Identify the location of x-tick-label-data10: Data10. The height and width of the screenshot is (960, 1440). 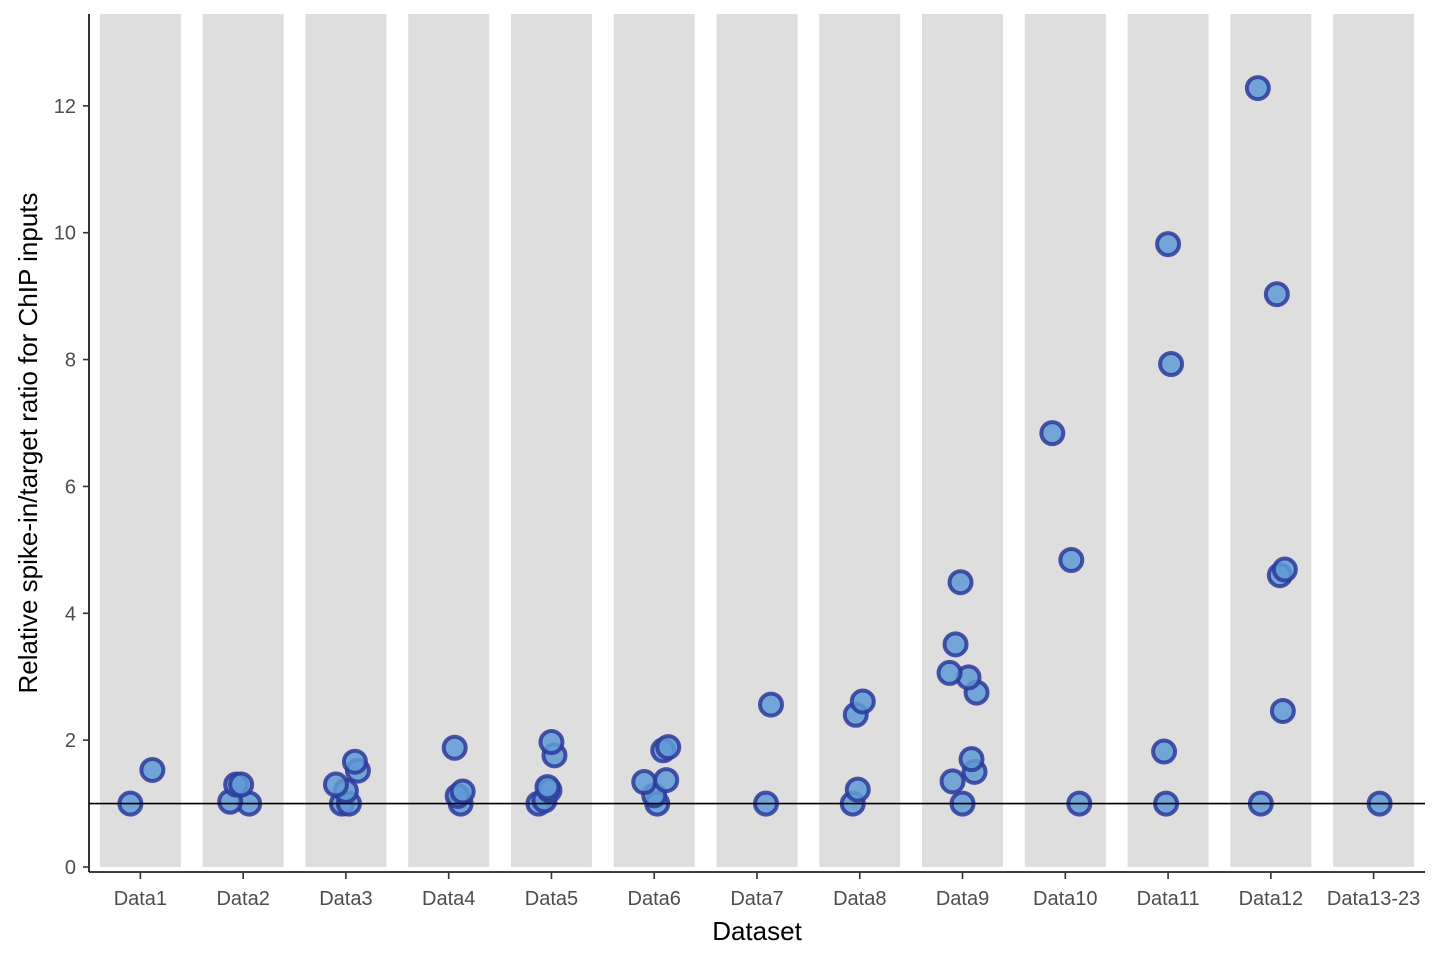
(1065, 899).